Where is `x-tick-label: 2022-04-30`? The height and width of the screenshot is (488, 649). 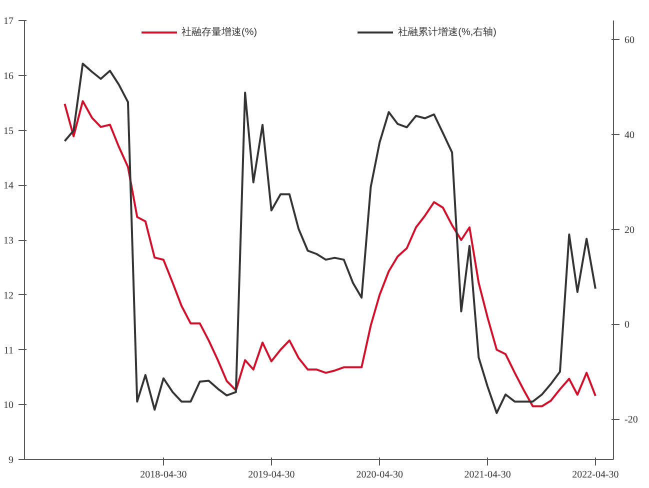 x-tick-label: 2022-04-30 is located at coordinates (595, 475).